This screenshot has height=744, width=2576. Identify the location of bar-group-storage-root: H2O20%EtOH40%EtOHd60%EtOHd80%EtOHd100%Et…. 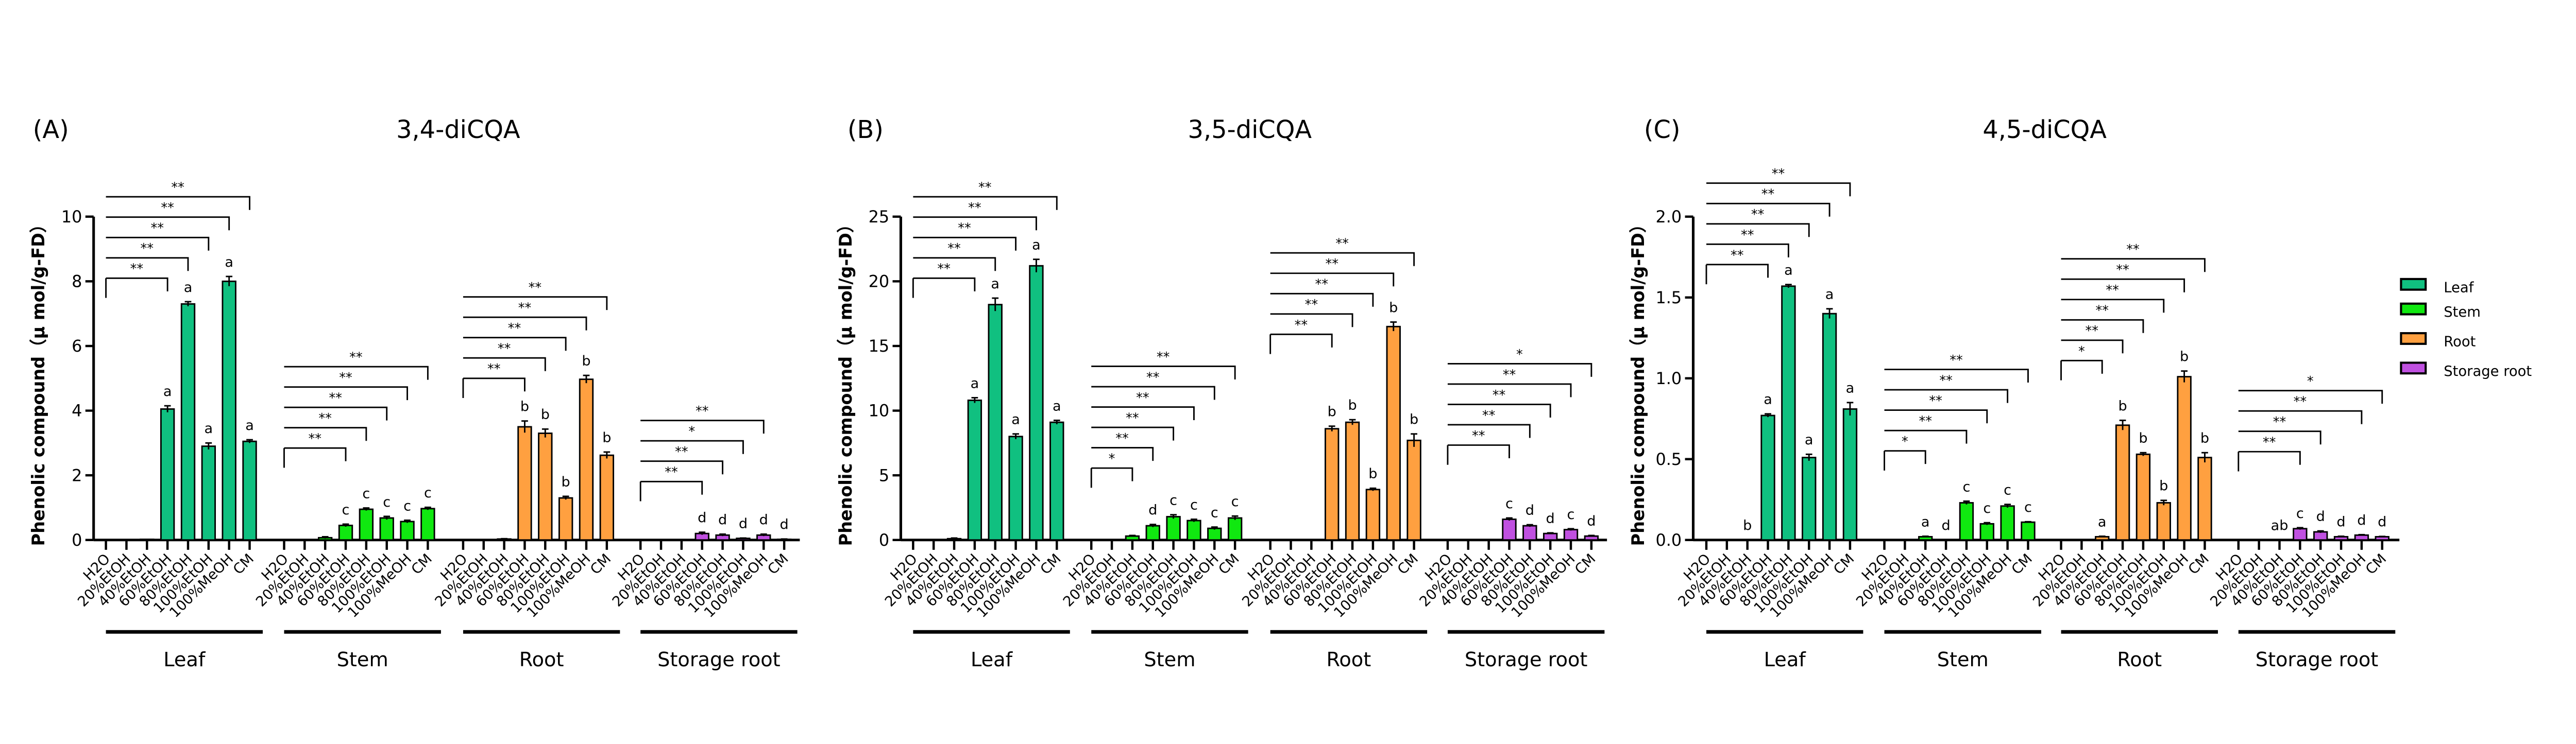
(703, 537).